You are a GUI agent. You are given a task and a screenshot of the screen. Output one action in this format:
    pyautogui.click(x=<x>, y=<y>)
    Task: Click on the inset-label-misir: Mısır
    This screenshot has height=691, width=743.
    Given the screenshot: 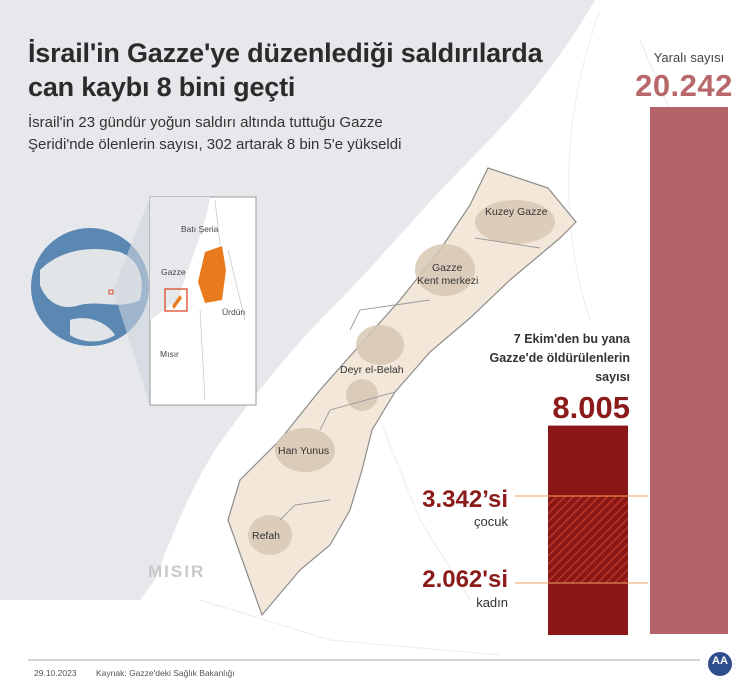 What is the action you would take?
    pyautogui.click(x=169, y=354)
    